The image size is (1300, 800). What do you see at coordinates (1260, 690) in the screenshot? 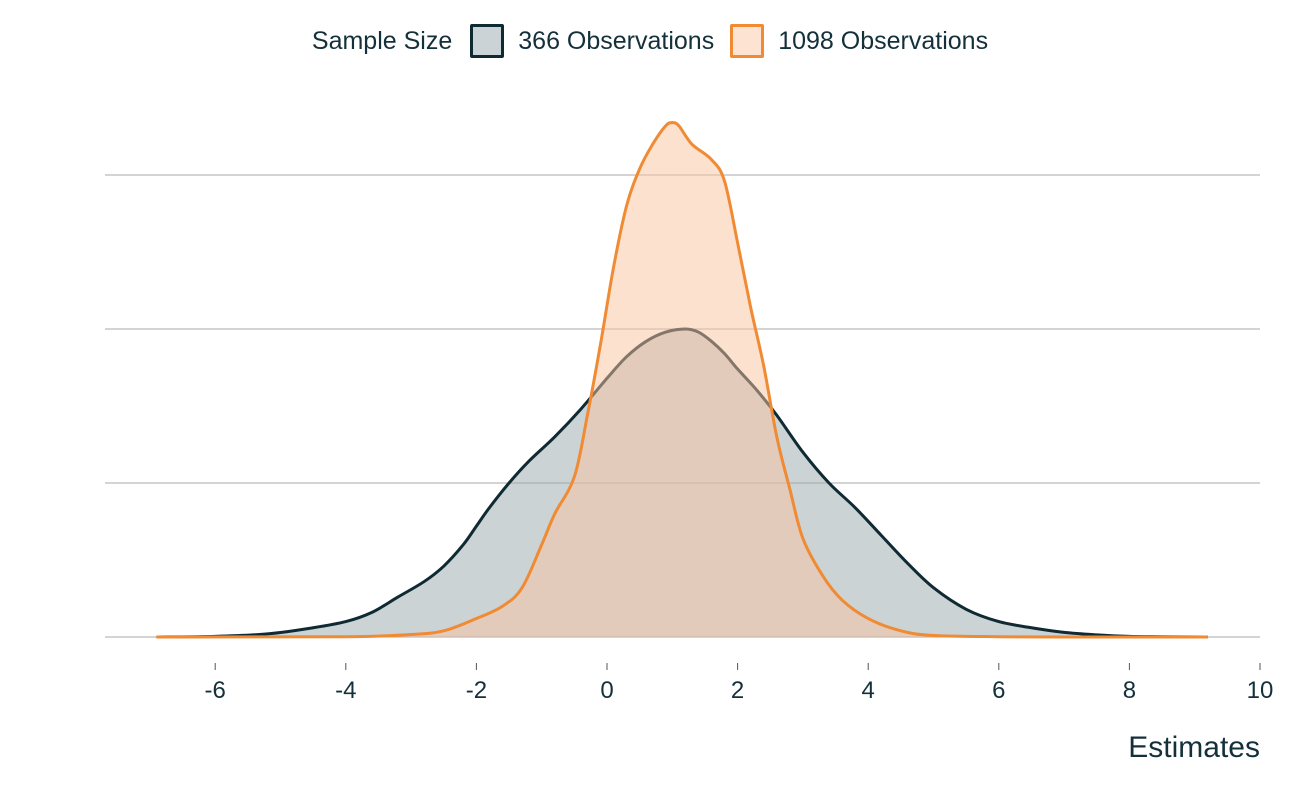
I see `x-tick-label: 10` at bounding box center [1260, 690].